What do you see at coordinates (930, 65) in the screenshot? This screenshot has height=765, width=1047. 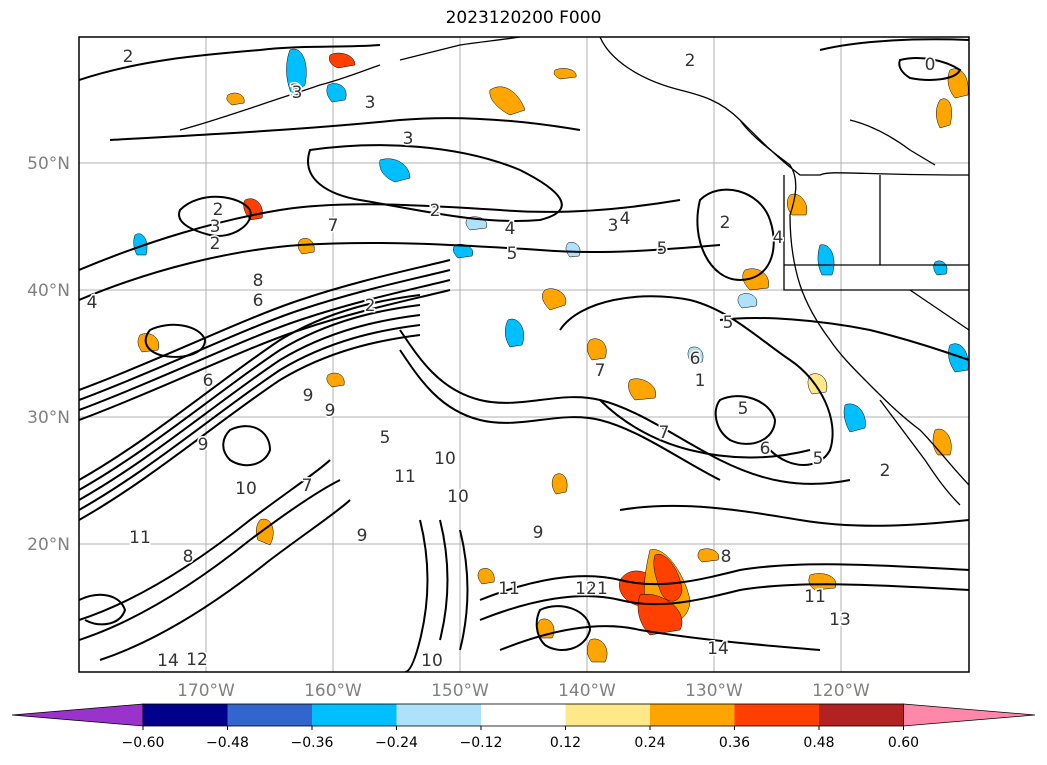 I see `contour-label: 0` at bounding box center [930, 65].